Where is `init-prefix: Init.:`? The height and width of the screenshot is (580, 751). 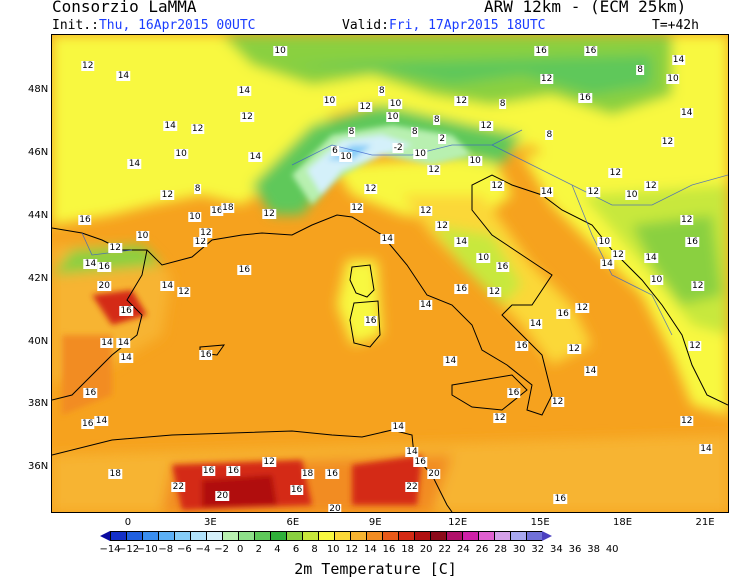
init-prefix: Init.: is located at coordinates (75, 25).